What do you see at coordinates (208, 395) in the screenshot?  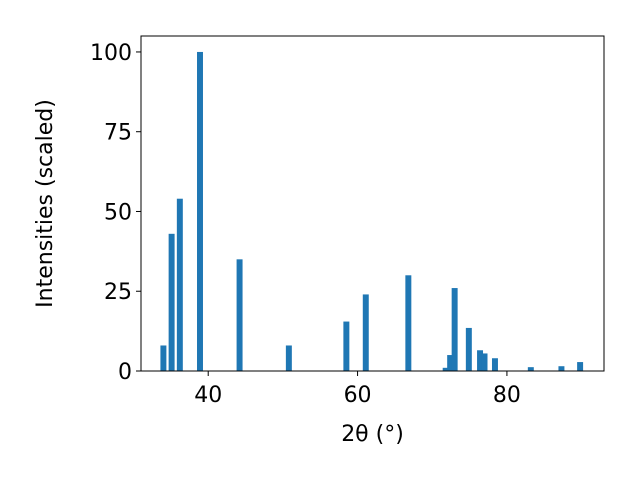 I see `x-tick-label-0: 40` at bounding box center [208, 395].